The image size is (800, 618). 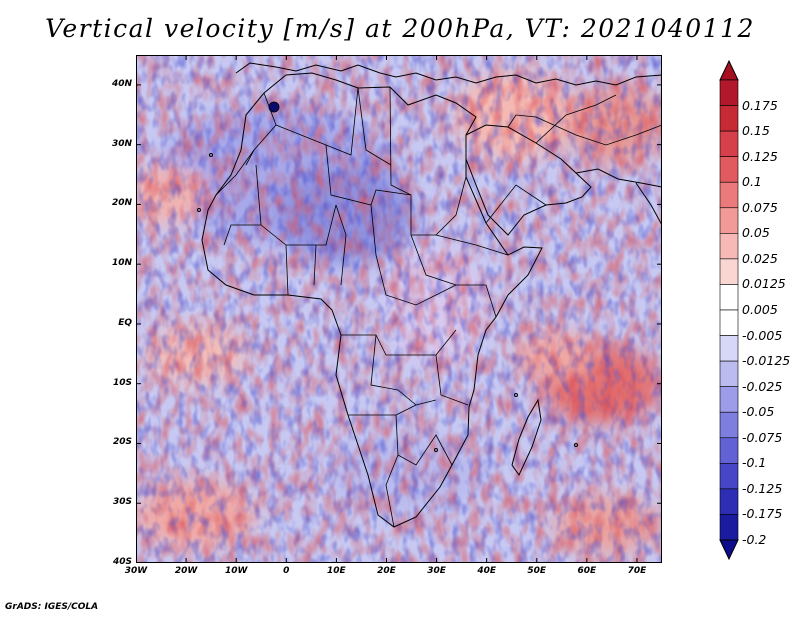 I want to click on longitude-label: 20E, so click(x=386, y=571).